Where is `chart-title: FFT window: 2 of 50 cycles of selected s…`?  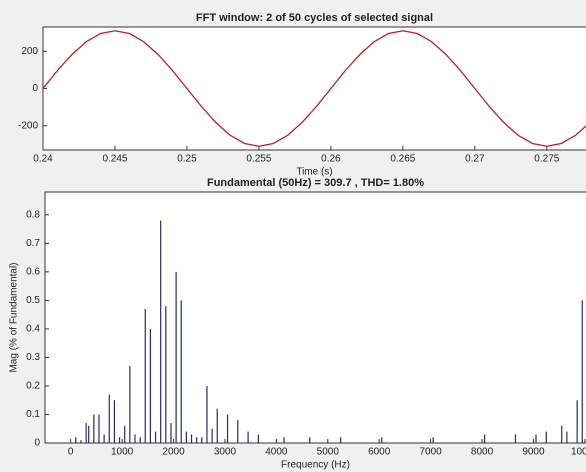 chart-title: FFT window: 2 of 50 cycles of selected s… is located at coordinates (314, 18).